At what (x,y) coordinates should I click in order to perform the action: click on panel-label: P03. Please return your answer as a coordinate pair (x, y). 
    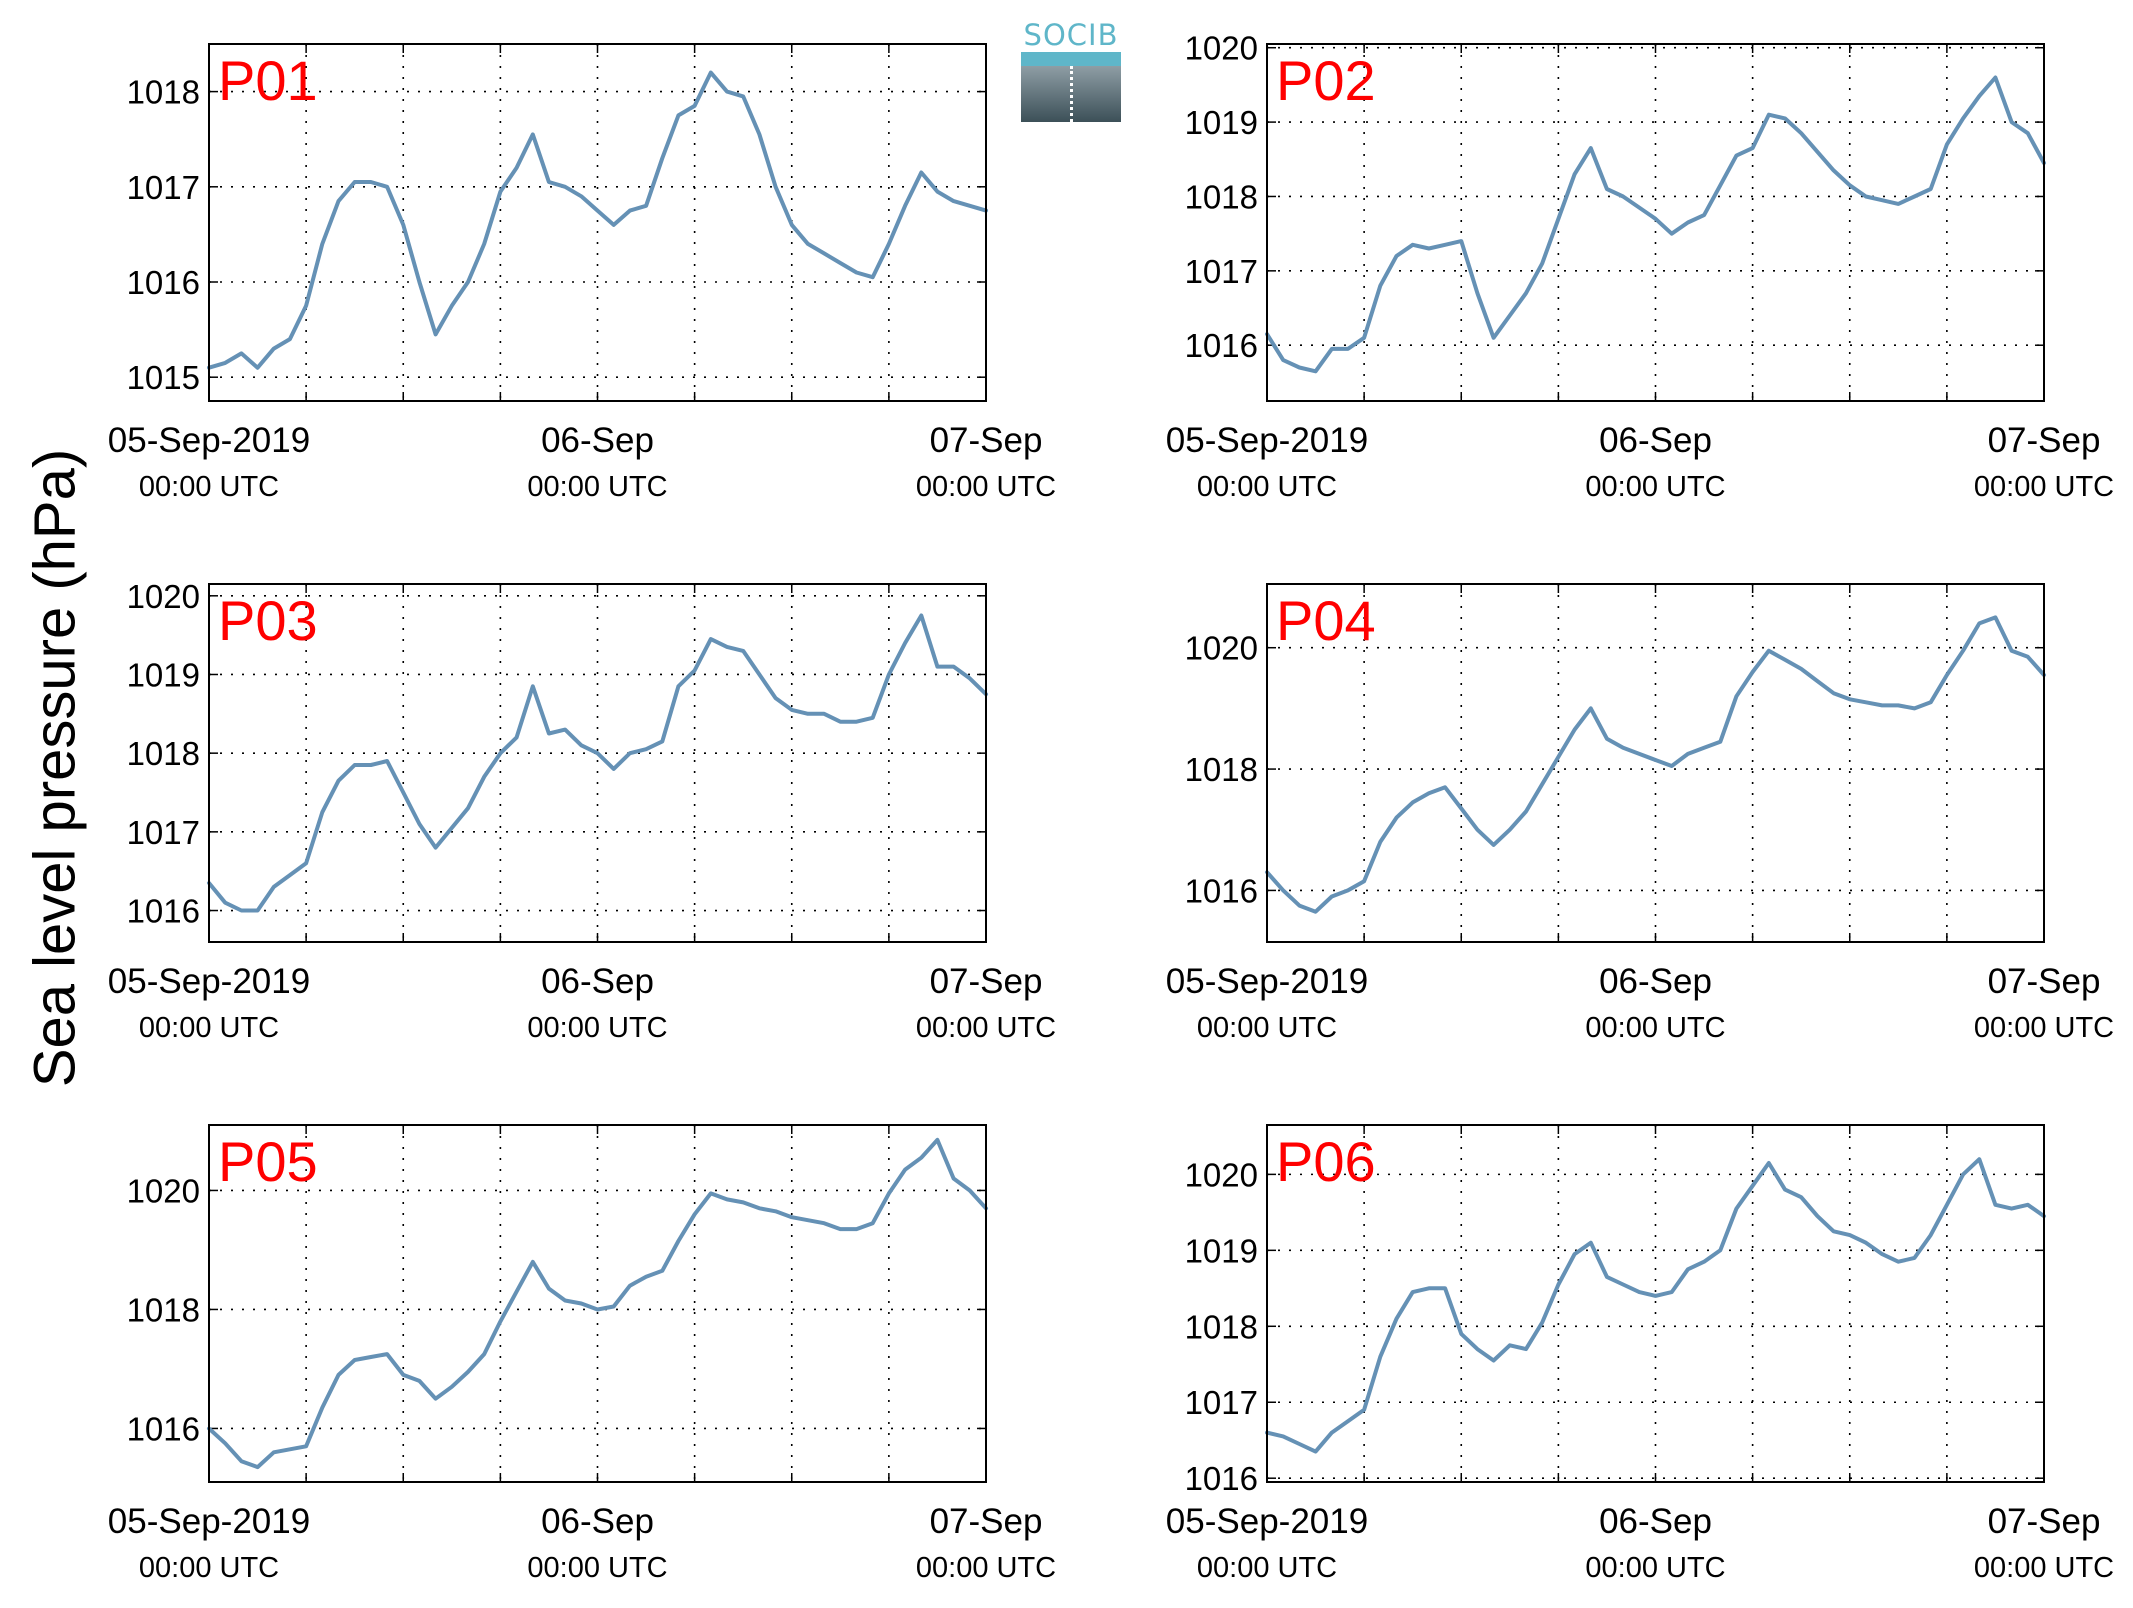
    Looking at the image, I should click on (268, 620).